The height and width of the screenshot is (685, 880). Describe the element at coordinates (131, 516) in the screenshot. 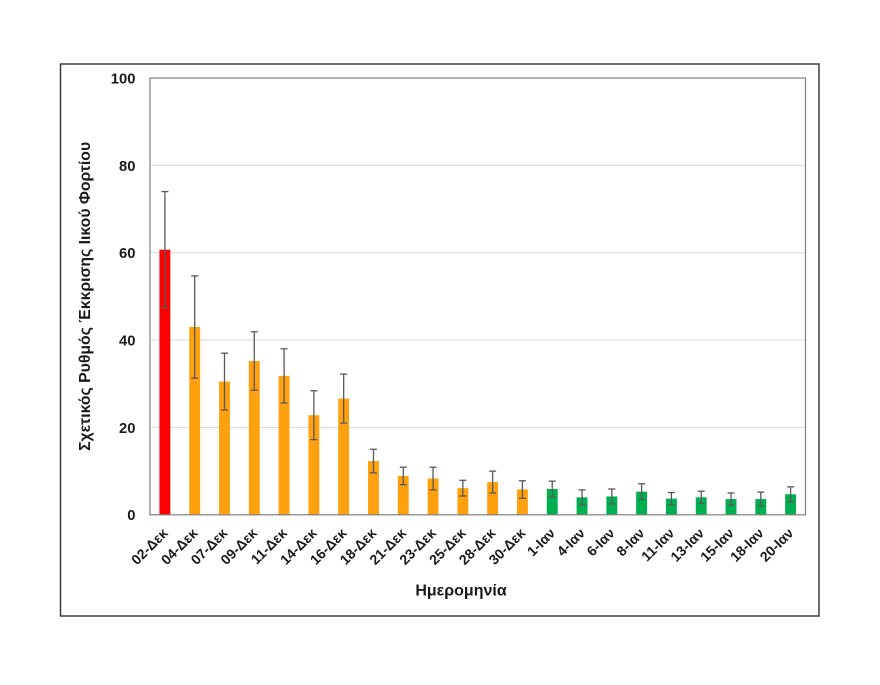

I see `svg-text: 0` at that location.